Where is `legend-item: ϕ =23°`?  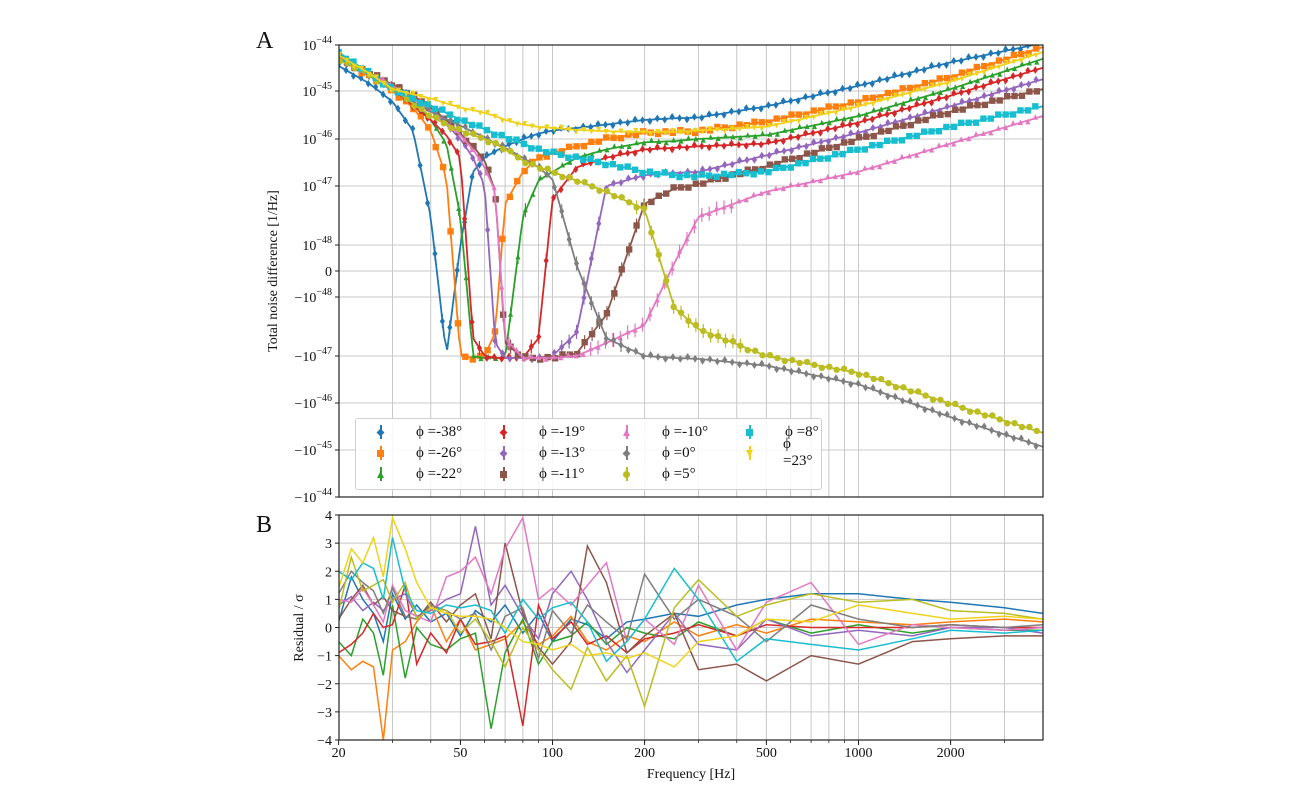
legend-item: ϕ =23° is located at coordinates (779, 452).